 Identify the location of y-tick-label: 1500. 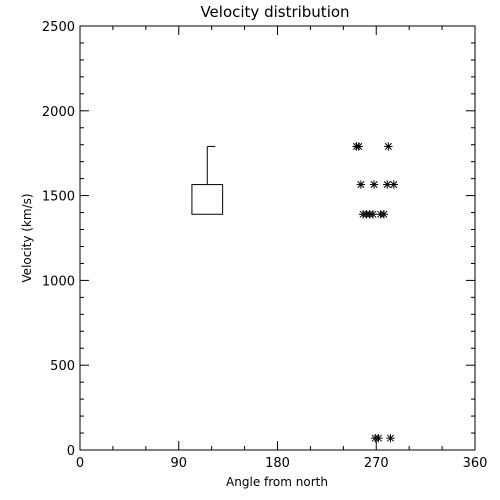
(58, 197).